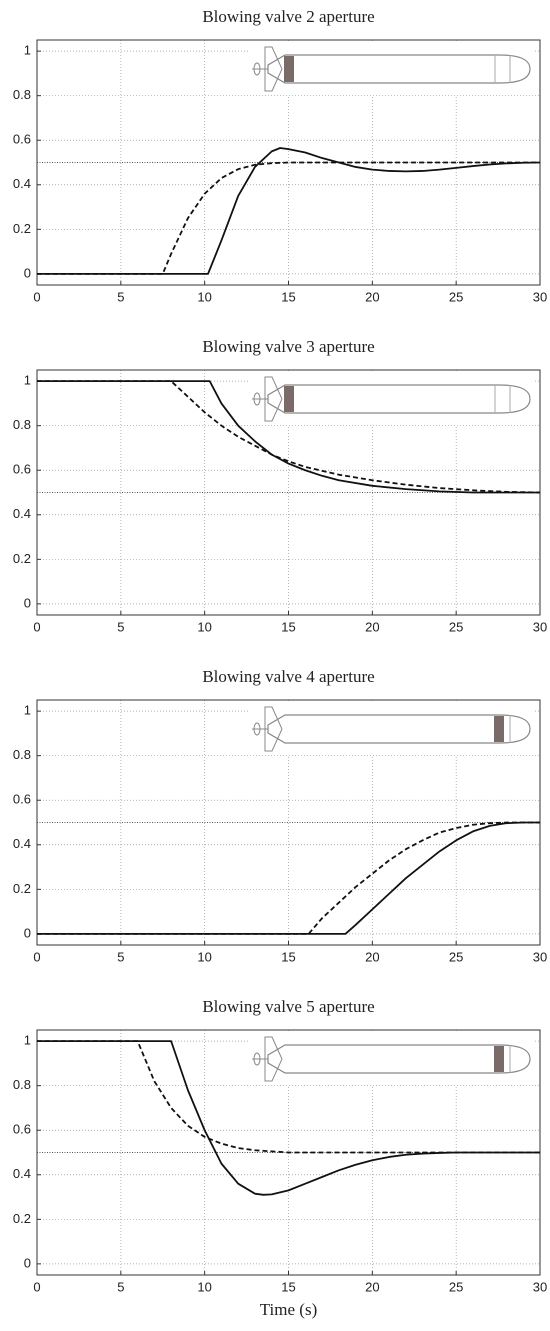 Image resolution: width=550 pixels, height=1331 pixels. Describe the element at coordinates (288, 1006) in the screenshot. I see `chart-title: Blowing valve 5 aperture` at that location.